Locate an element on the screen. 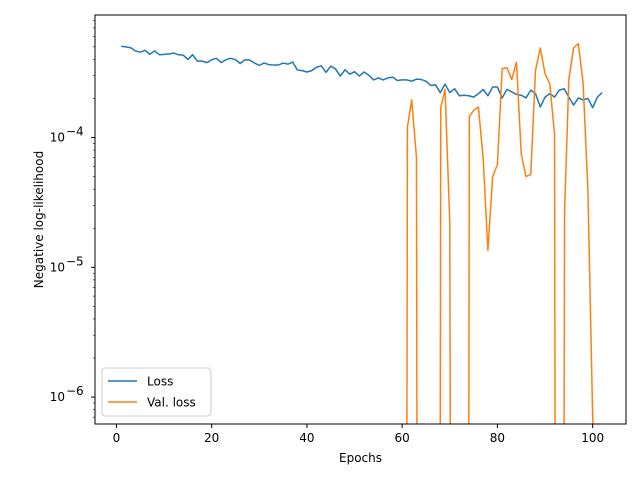  legend-label: Val. loss is located at coordinates (171, 403).